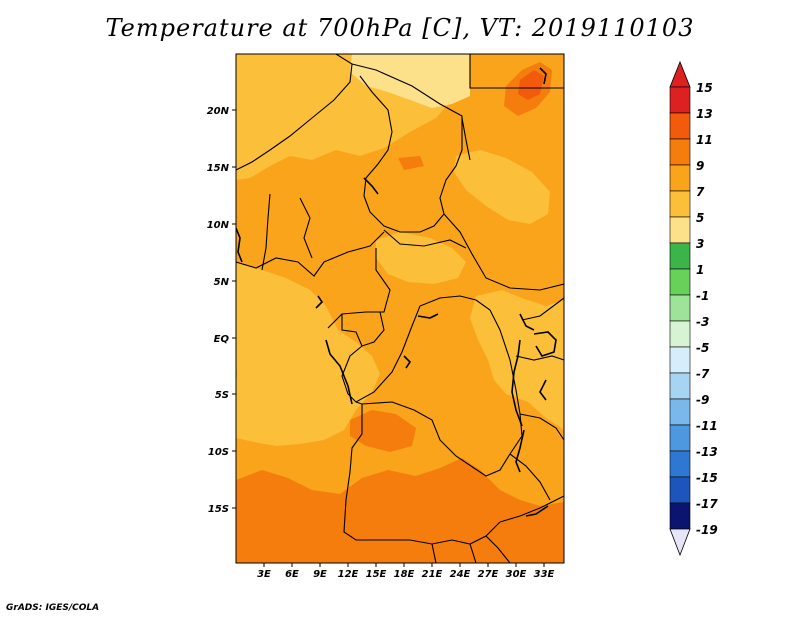  Describe the element at coordinates (700, 218) in the screenshot. I see `colorbar-label: 5` at that location.